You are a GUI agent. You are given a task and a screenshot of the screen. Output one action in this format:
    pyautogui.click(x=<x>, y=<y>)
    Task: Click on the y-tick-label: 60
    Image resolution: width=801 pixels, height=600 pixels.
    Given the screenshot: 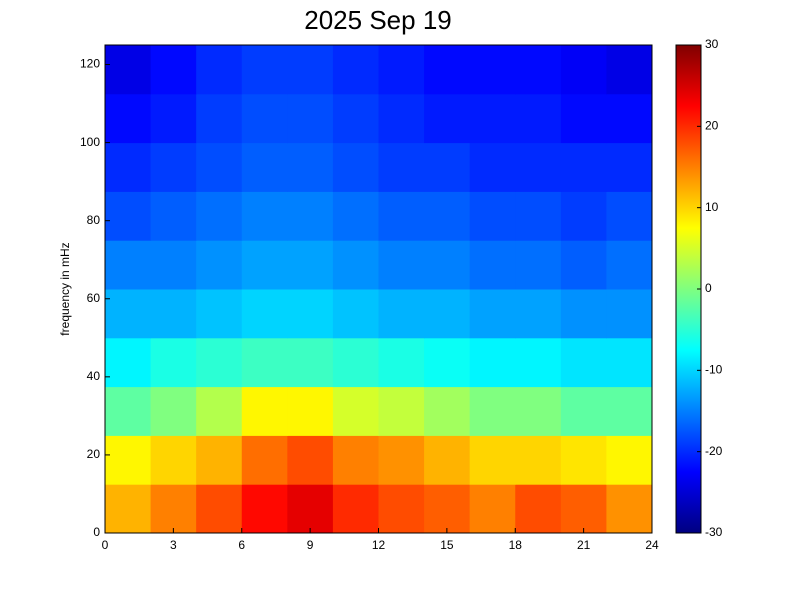 What is the action you would take?
    pyautogui.click(x=94, y=298)
    